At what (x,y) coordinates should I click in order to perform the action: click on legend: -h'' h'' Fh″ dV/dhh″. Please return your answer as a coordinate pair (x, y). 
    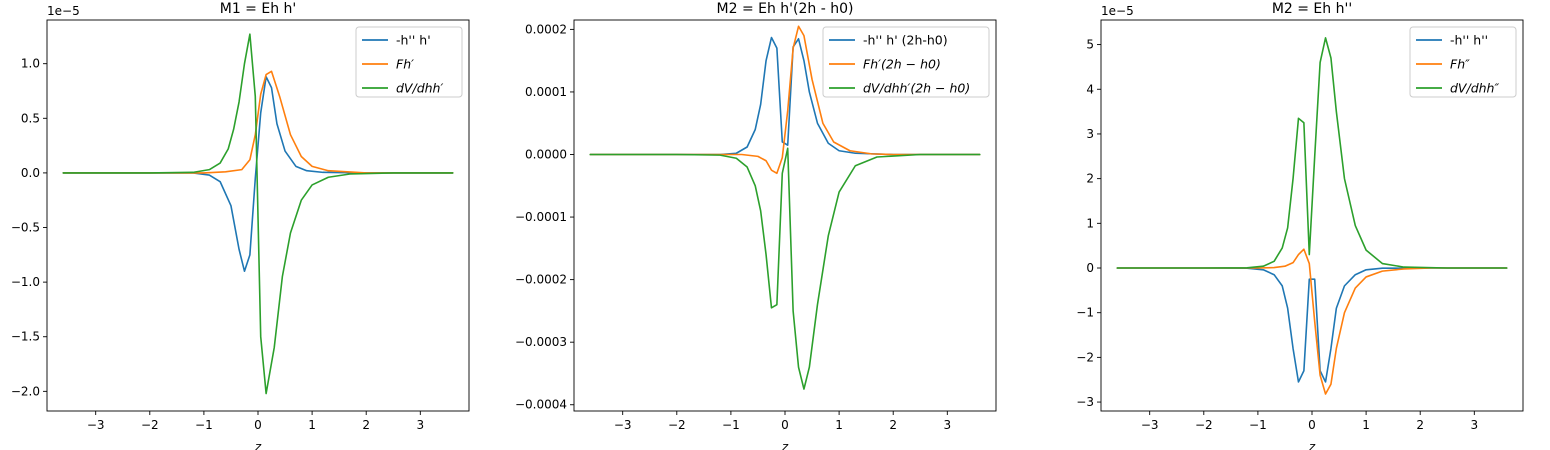
    Looking at the image, I should click on (1463, 62).